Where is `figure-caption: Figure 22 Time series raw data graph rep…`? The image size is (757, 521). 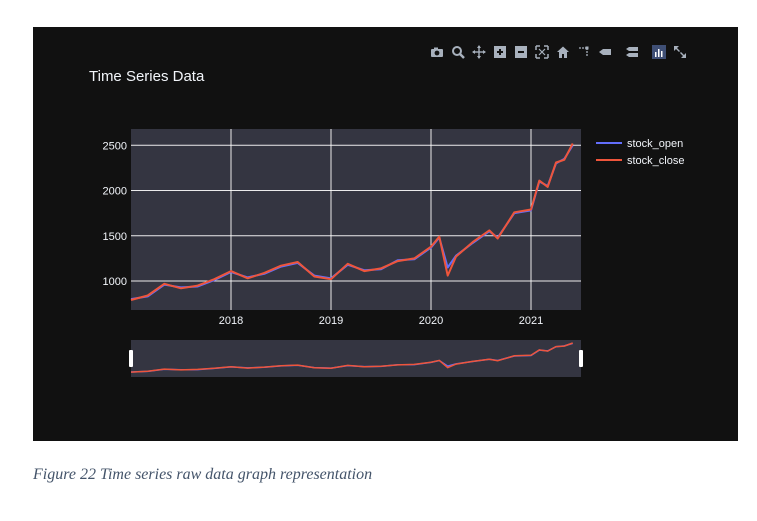 figure-caption: Figure 22 Time series raw data graph rep… is located at coordinates (203, 474).